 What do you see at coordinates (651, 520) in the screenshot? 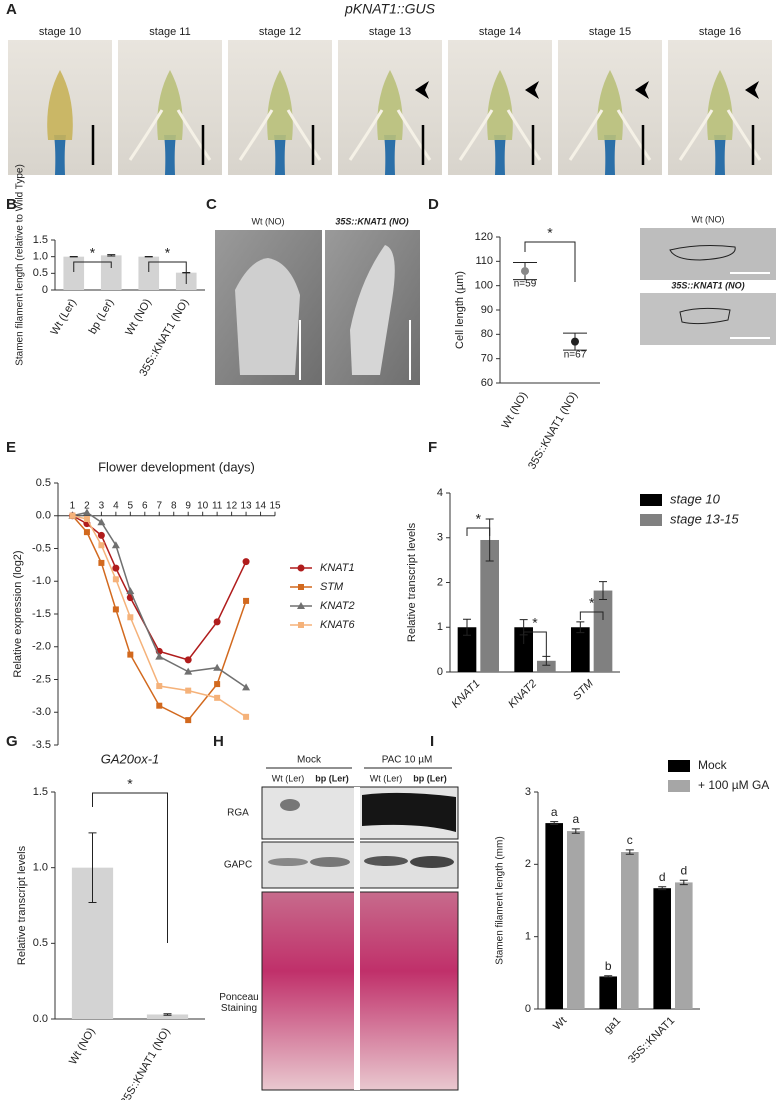
I see `legend-swatch` at bounding box center [651, 520].